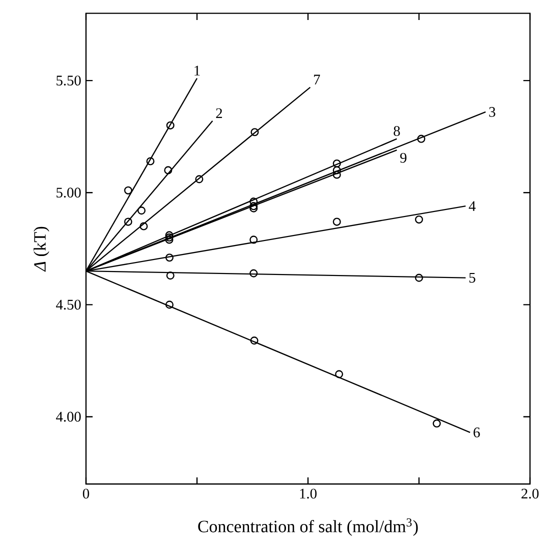 This screenshot has width=549, height=549. Describe the element at coordinates (477, 433) in the screenshot. I see `series-label: 6` at that location.